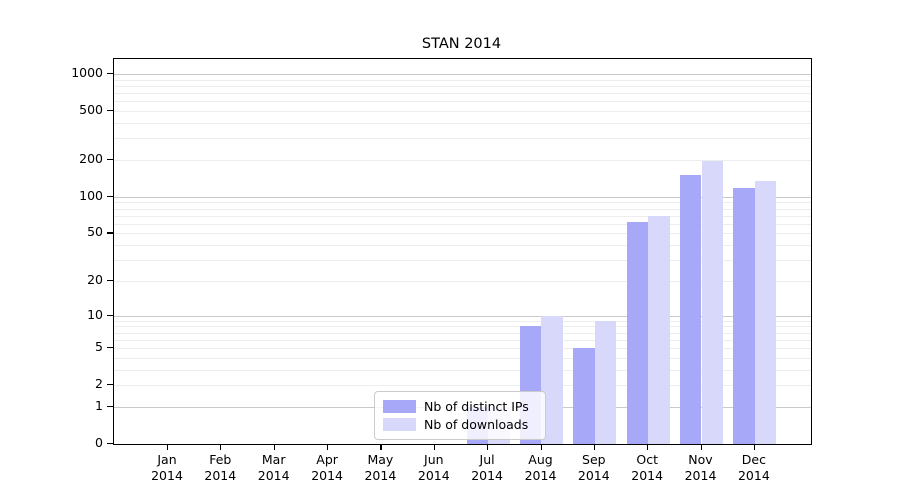  I want to click on x-tick-oct, so click(648, 447).